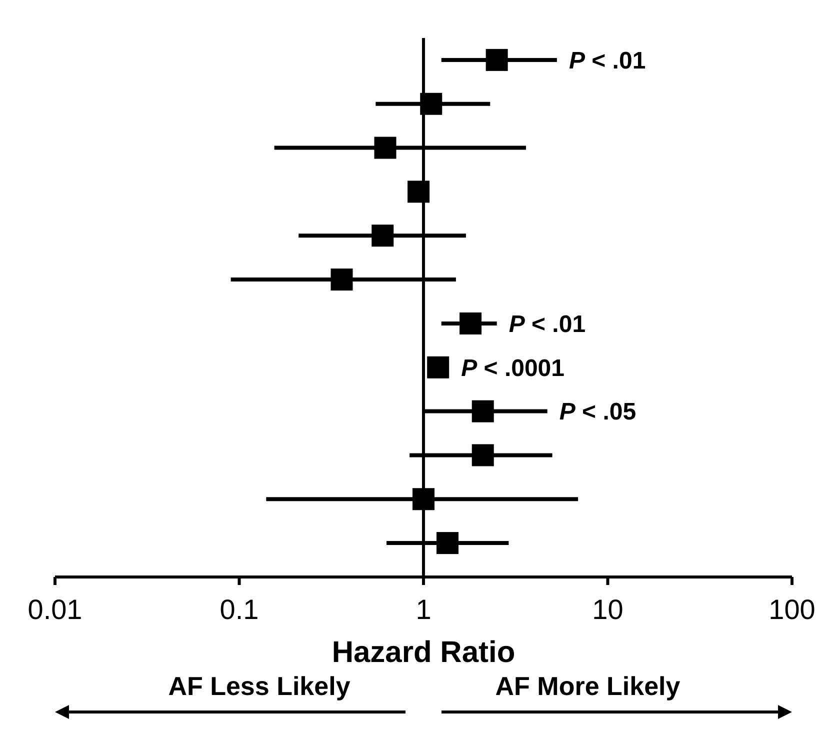  What do you see at coordinates (259, 686) in the screenshot?
I see `text: AF Less Likely` at bounding box center [259, 686].